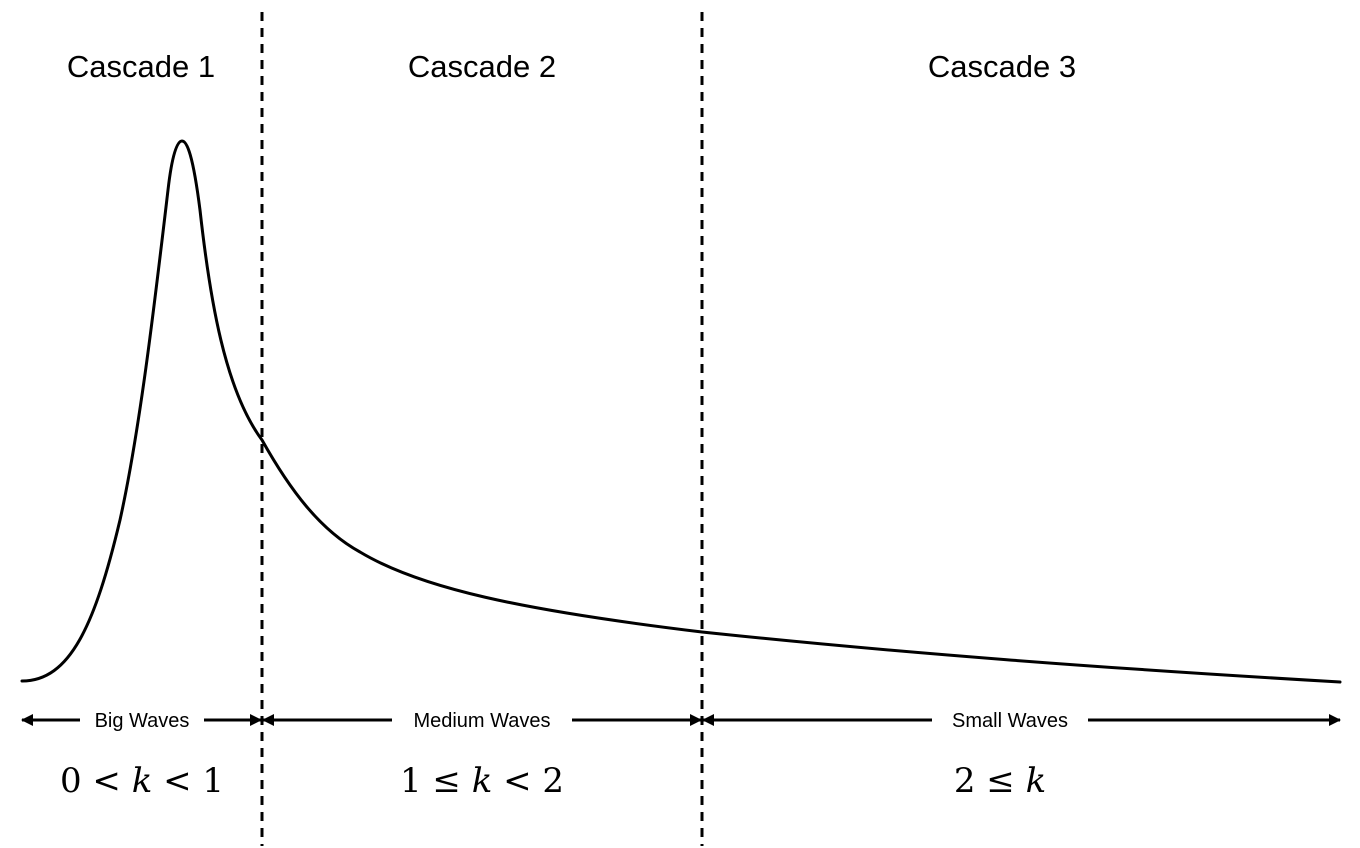 The height and width of the screenshot is (848, 1360). What do you see at coordinates (1036, 781) in the screenshot?
I see `formula-3-var: k` at bounding box center [1036, 781].